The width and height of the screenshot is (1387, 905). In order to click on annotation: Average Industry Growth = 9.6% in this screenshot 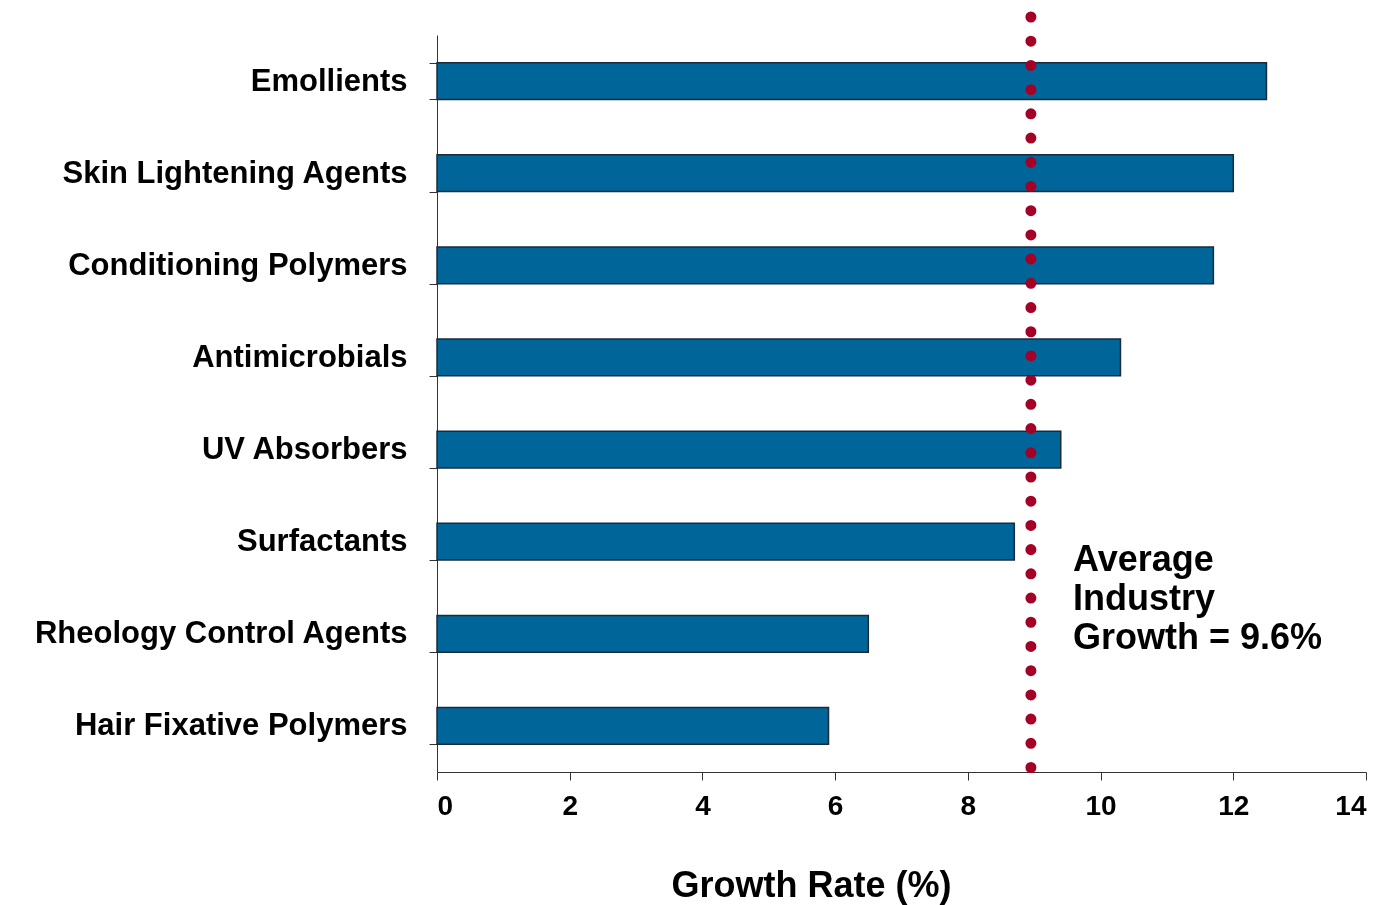, I will do `click(1198, 597)`.